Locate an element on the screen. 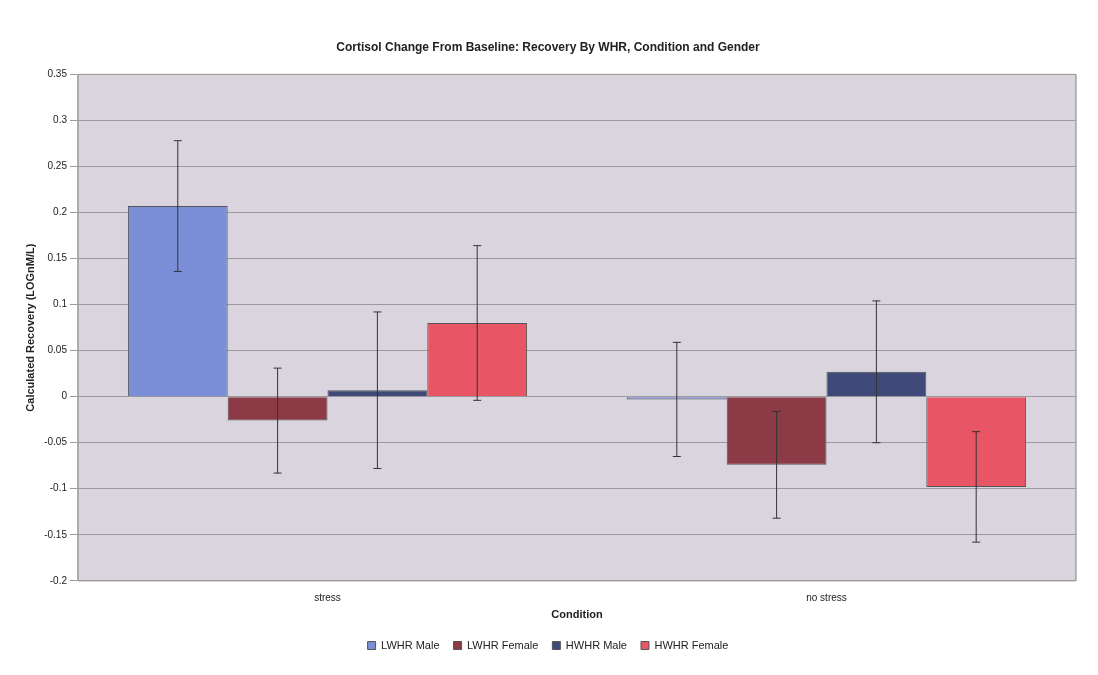 The image size is (1098, 675). y-tick-label: 0.35 is located at coordinates (57, 74).